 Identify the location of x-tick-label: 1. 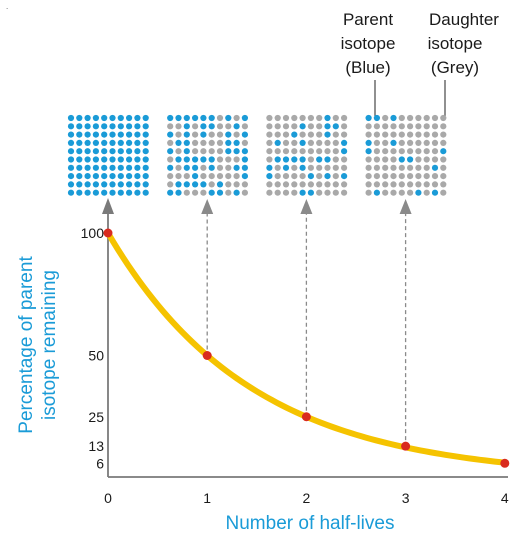
(207, 498).